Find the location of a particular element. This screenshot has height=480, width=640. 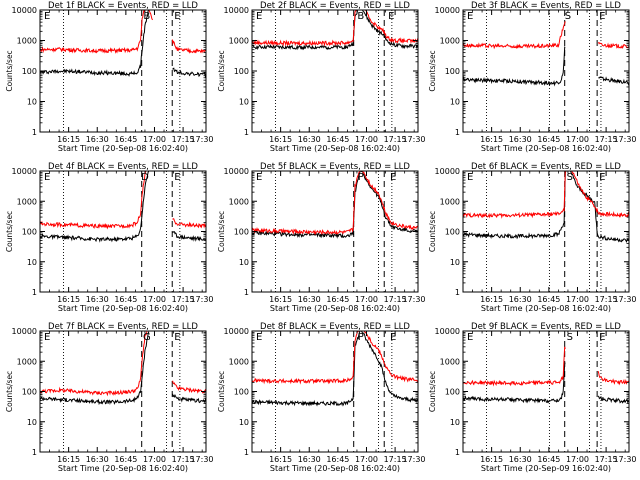

region-label: D is located at coordinates (145, 177).